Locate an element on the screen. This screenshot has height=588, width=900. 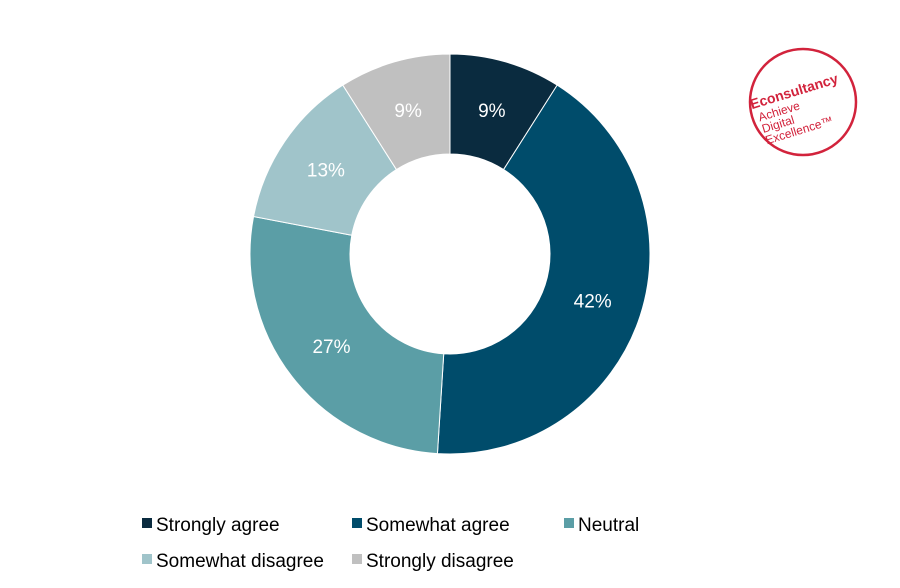
legend-label-strongly-disagree: Strongly disagree is located at coordinates (440, 561).